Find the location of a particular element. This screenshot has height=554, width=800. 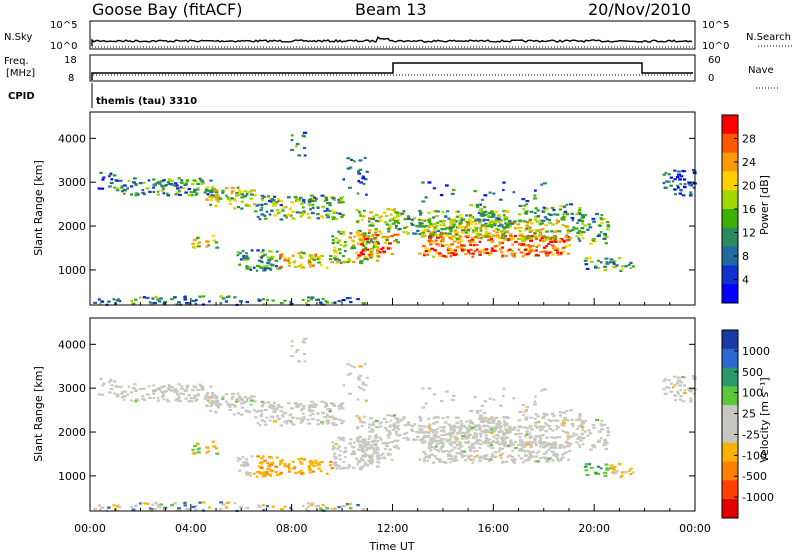

velocity-colorbar-label-2: 100 is located at coordinates (752, 393).